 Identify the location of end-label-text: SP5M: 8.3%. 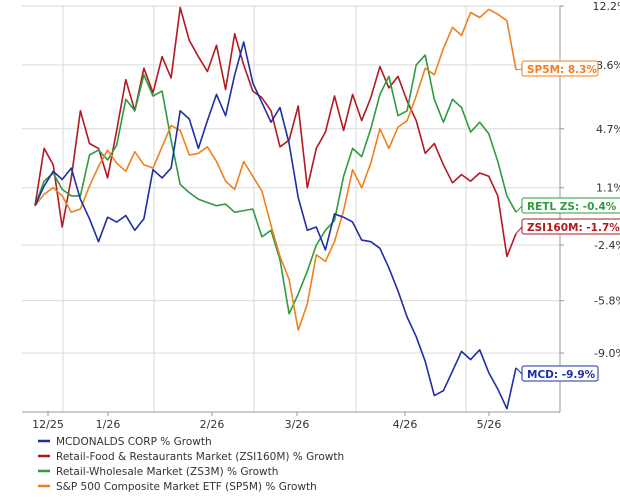
(562, 70).